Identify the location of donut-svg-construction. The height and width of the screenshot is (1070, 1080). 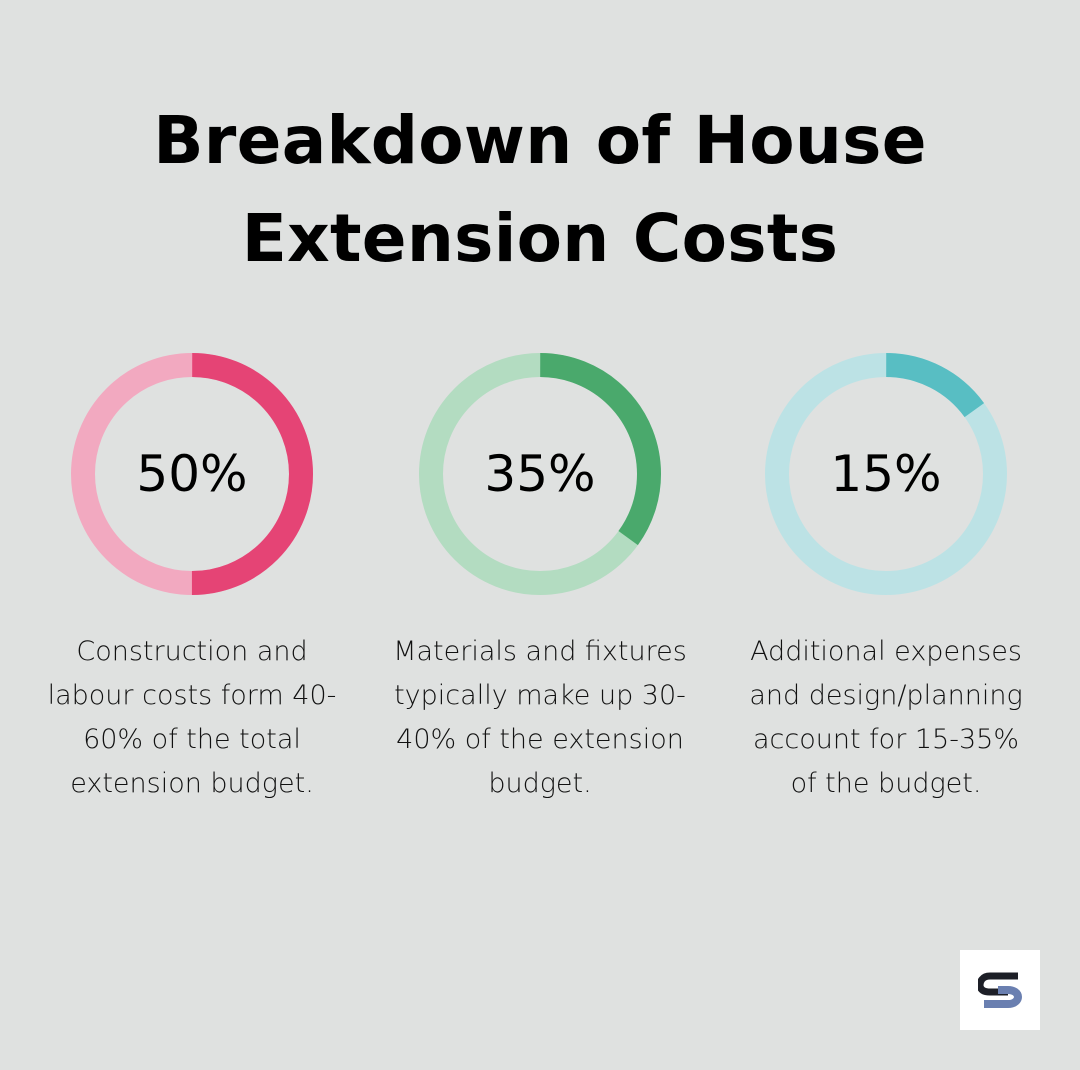
(192, 474).